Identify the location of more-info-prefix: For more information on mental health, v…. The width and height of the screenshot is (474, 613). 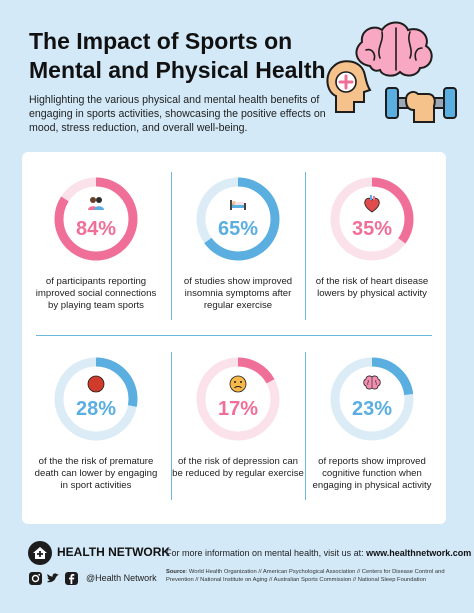
(266, 553).